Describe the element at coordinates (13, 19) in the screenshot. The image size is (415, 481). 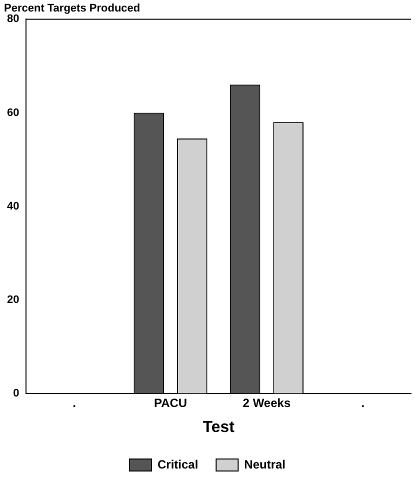
I see `y-tick-label: 80` at that location.